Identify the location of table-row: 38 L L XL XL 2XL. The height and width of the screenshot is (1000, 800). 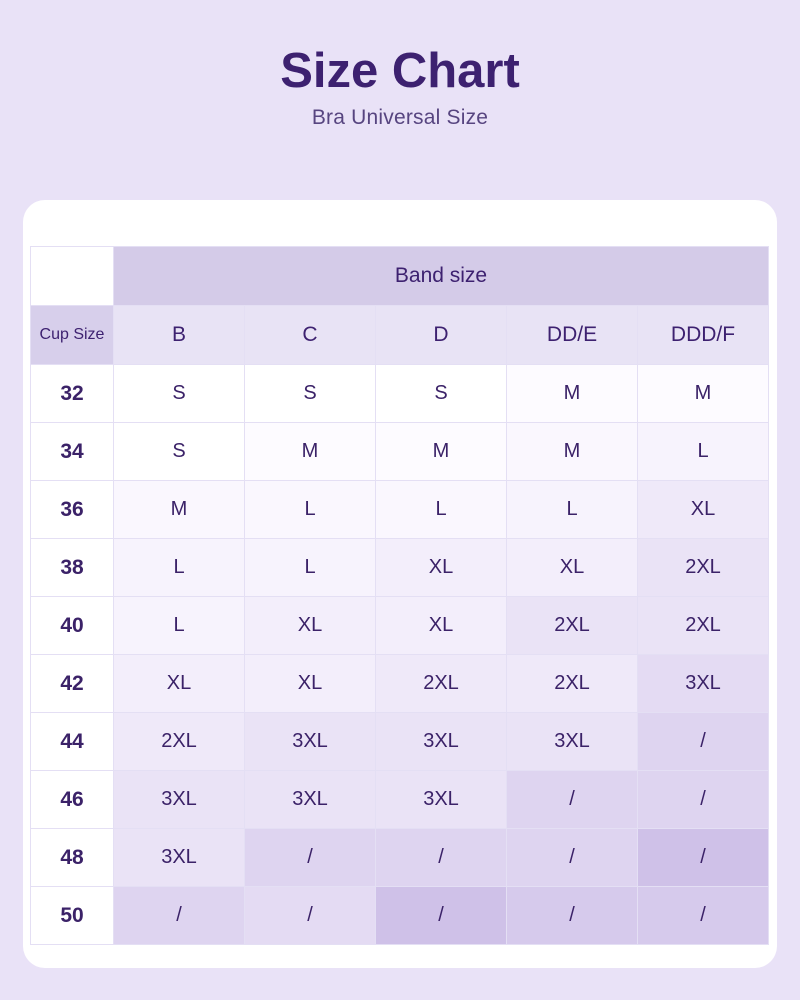
(400, 567).